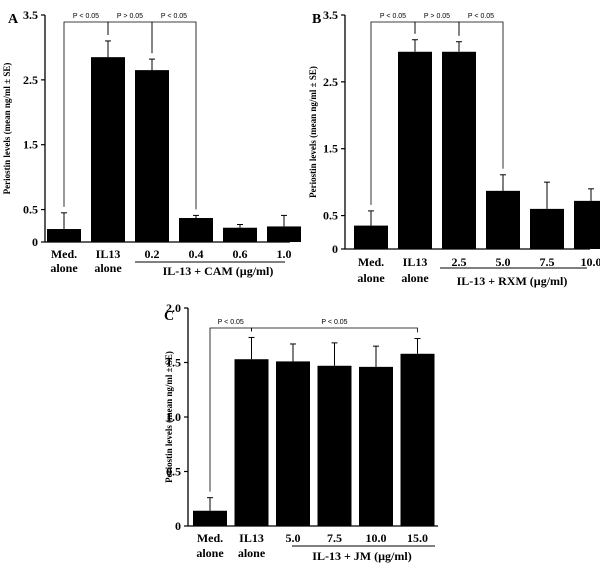  Describe the element at coordinates (316, 19) in the screenshot. I see `panel-letter: B` at that location.